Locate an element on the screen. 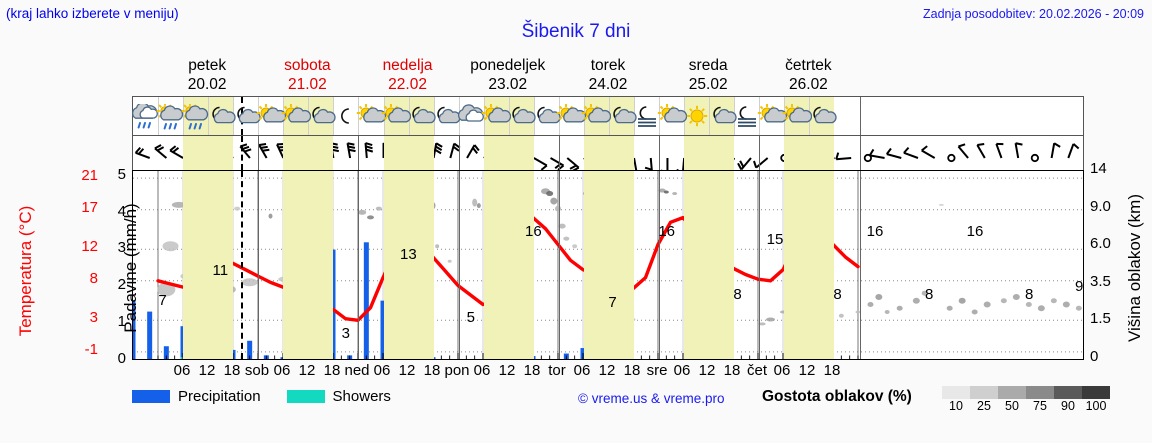 The height and width of the screenshot is (443, 1152). day-header-sobota: sobota 21.02 is located at coordinates (307, 75).